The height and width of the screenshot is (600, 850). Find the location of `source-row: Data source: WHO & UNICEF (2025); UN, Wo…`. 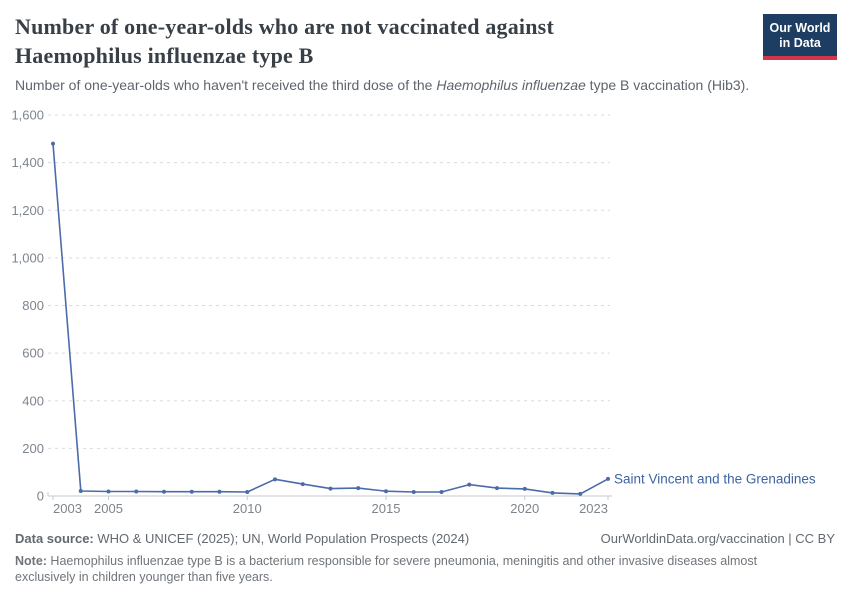

source-row: Data source: WHO & UNICEF (2025); UN, Wo… is located at coordinates (425, 539).